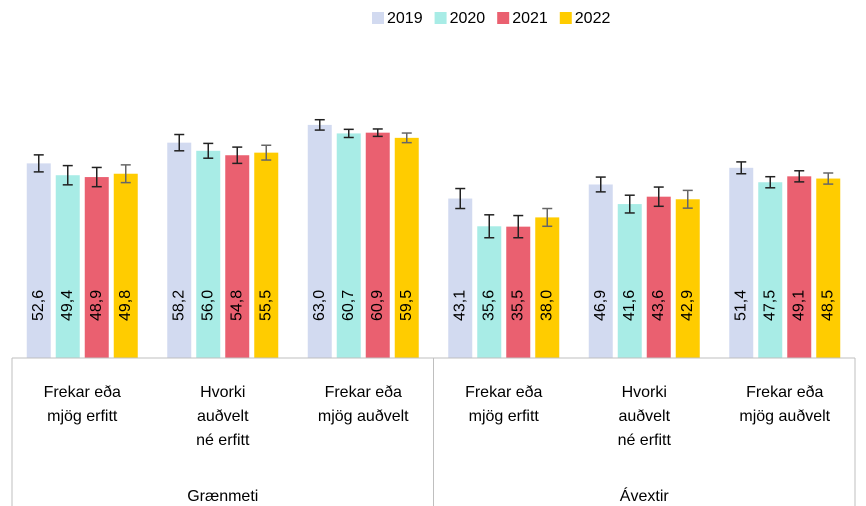 The width and height of the screenshot is (866, 506). Describe the element at coordinates (629, 305) in the screenshot. I see `value-label: 41,6` at that location.